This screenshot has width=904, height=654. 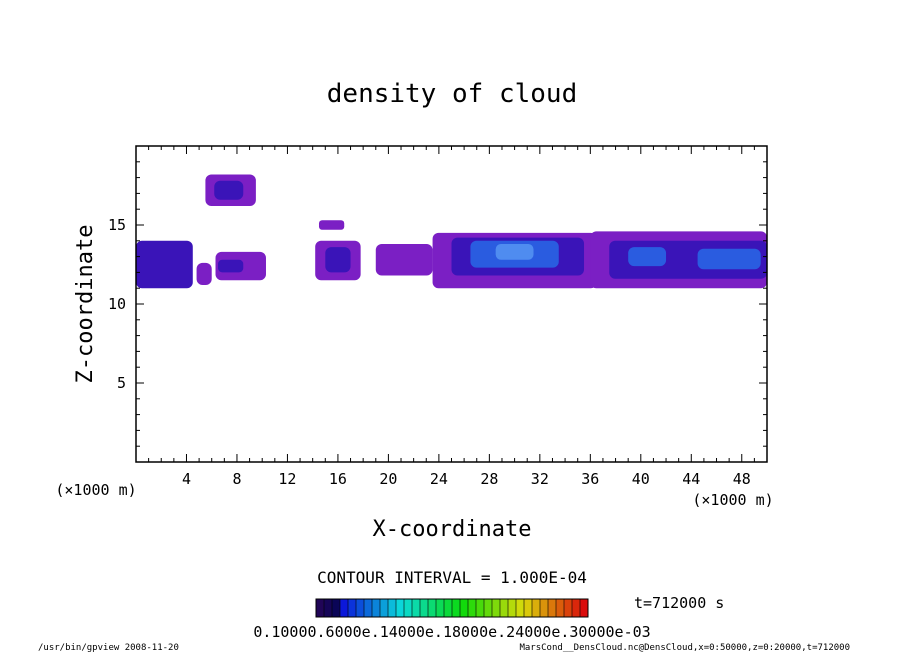 I want to click on plot-area, so click(x=451, y=231).